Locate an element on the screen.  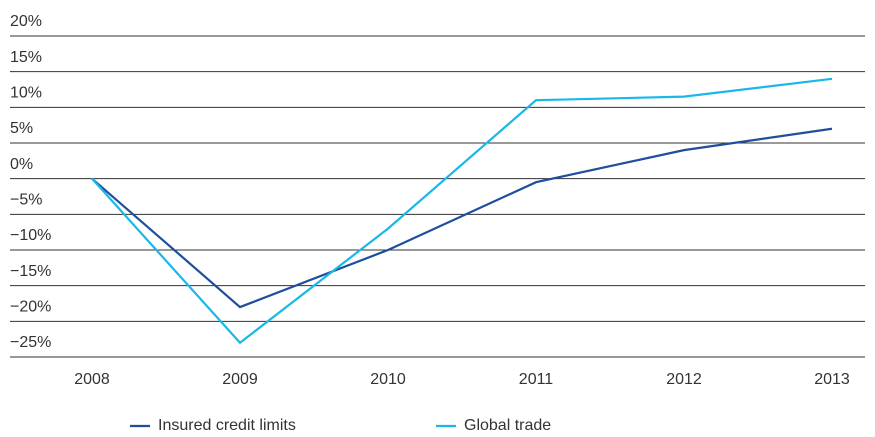
y-tick-label: 10% is located at coordinates (26, 93).